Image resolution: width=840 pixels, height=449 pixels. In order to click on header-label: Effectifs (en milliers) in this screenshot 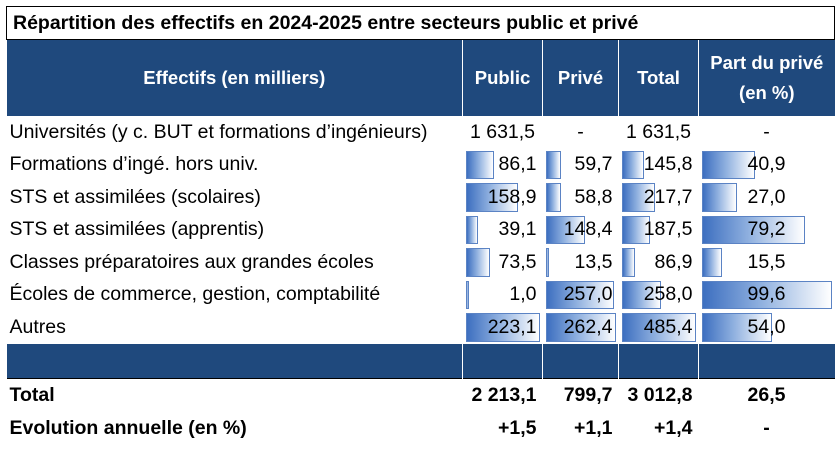, I will do `click(234, 77)`.